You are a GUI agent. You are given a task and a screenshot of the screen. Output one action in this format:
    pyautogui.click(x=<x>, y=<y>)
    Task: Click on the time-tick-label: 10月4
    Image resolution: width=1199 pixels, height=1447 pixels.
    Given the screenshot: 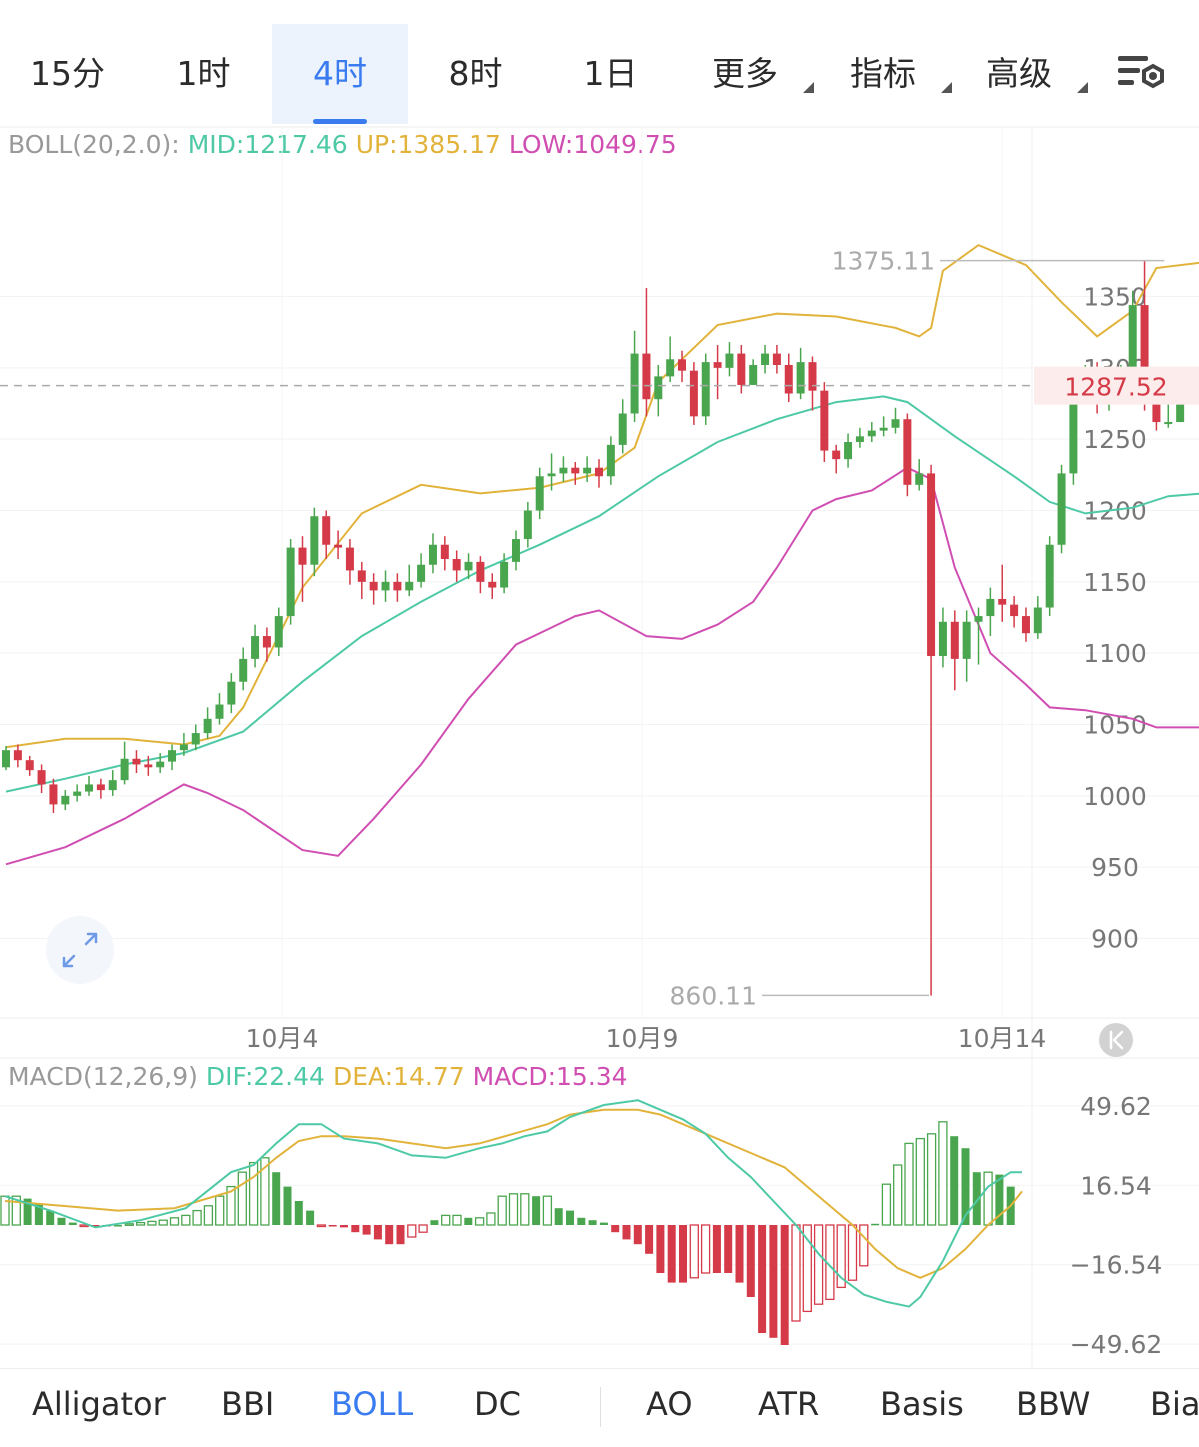 What is the action you would take?
    pyautogui.click(x=282, y=1038)
    